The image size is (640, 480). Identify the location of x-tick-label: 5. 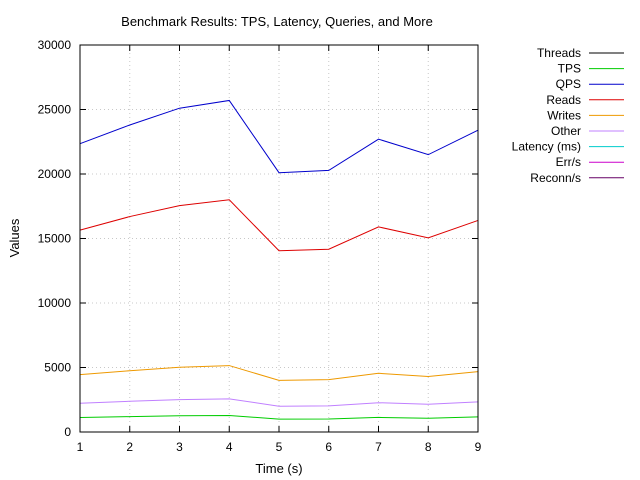
(279, 447).